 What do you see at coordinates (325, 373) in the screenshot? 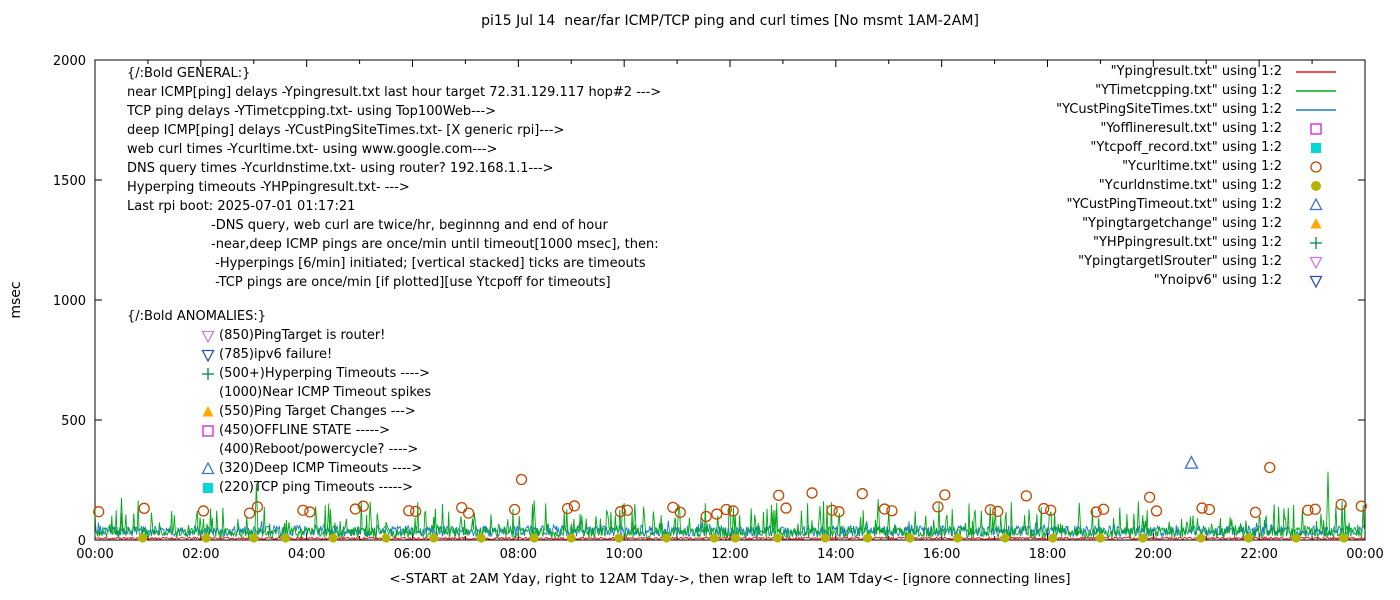
I see `anomaly-text: (500+)Hyperping Timeouts ---->` at bounding box center [325, 373].